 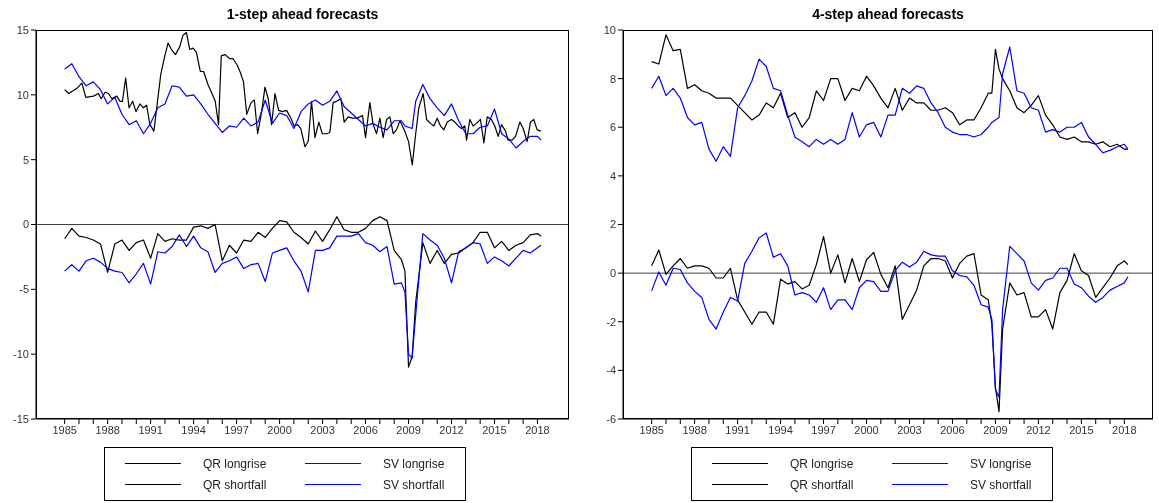 What do you see at coordinates (302, 14) in the screenshot?
I see `chart-title: 1-step ahead forecasts` at bounding box center [302, 14].